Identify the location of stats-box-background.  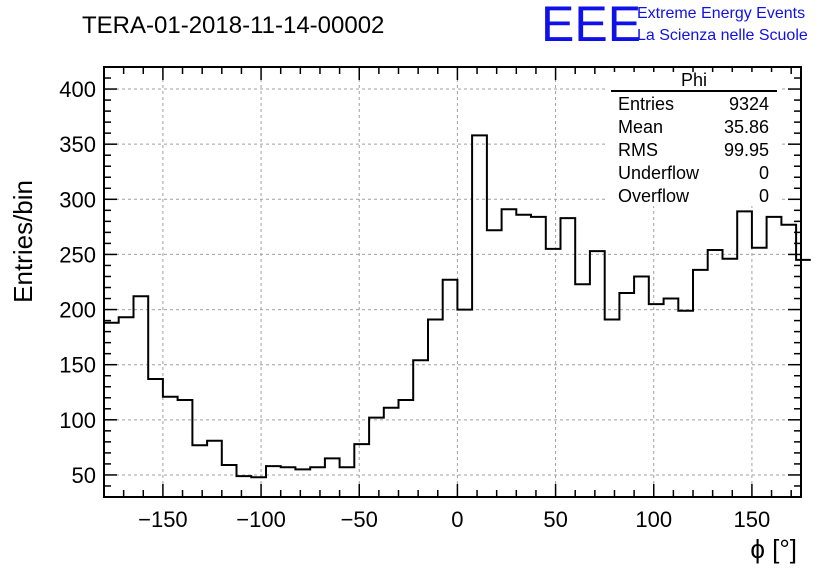
(694, 139).